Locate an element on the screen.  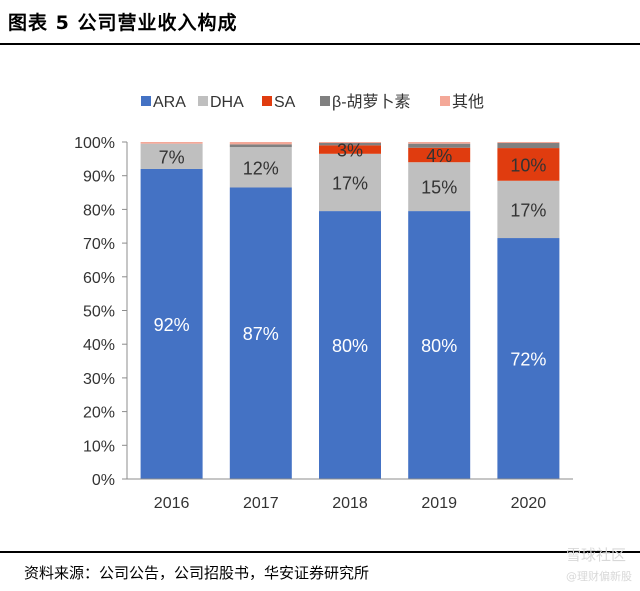
y-axis: 0% 10% 20% 30% 40% 50% 60% 70% 80% 90% 100% is located at coordinates (101, 312).